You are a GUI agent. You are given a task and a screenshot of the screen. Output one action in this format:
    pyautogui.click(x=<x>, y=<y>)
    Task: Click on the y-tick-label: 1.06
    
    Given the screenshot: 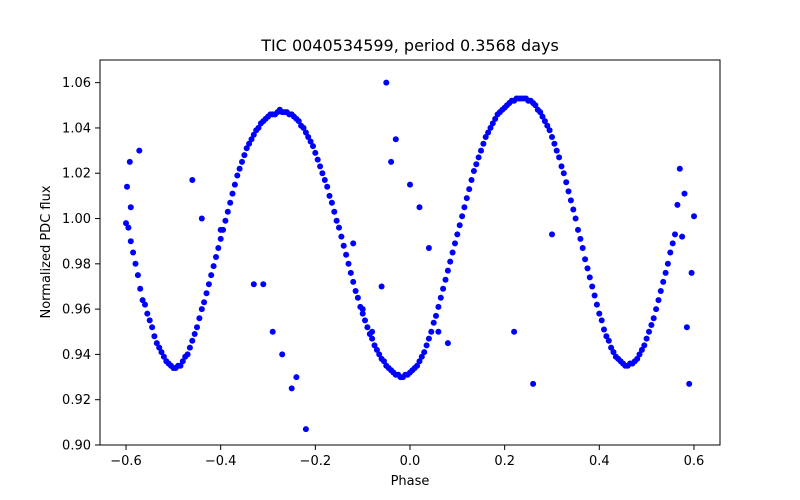 What is the action you would take?
    pyautogui.click(x=76, y=83)
    